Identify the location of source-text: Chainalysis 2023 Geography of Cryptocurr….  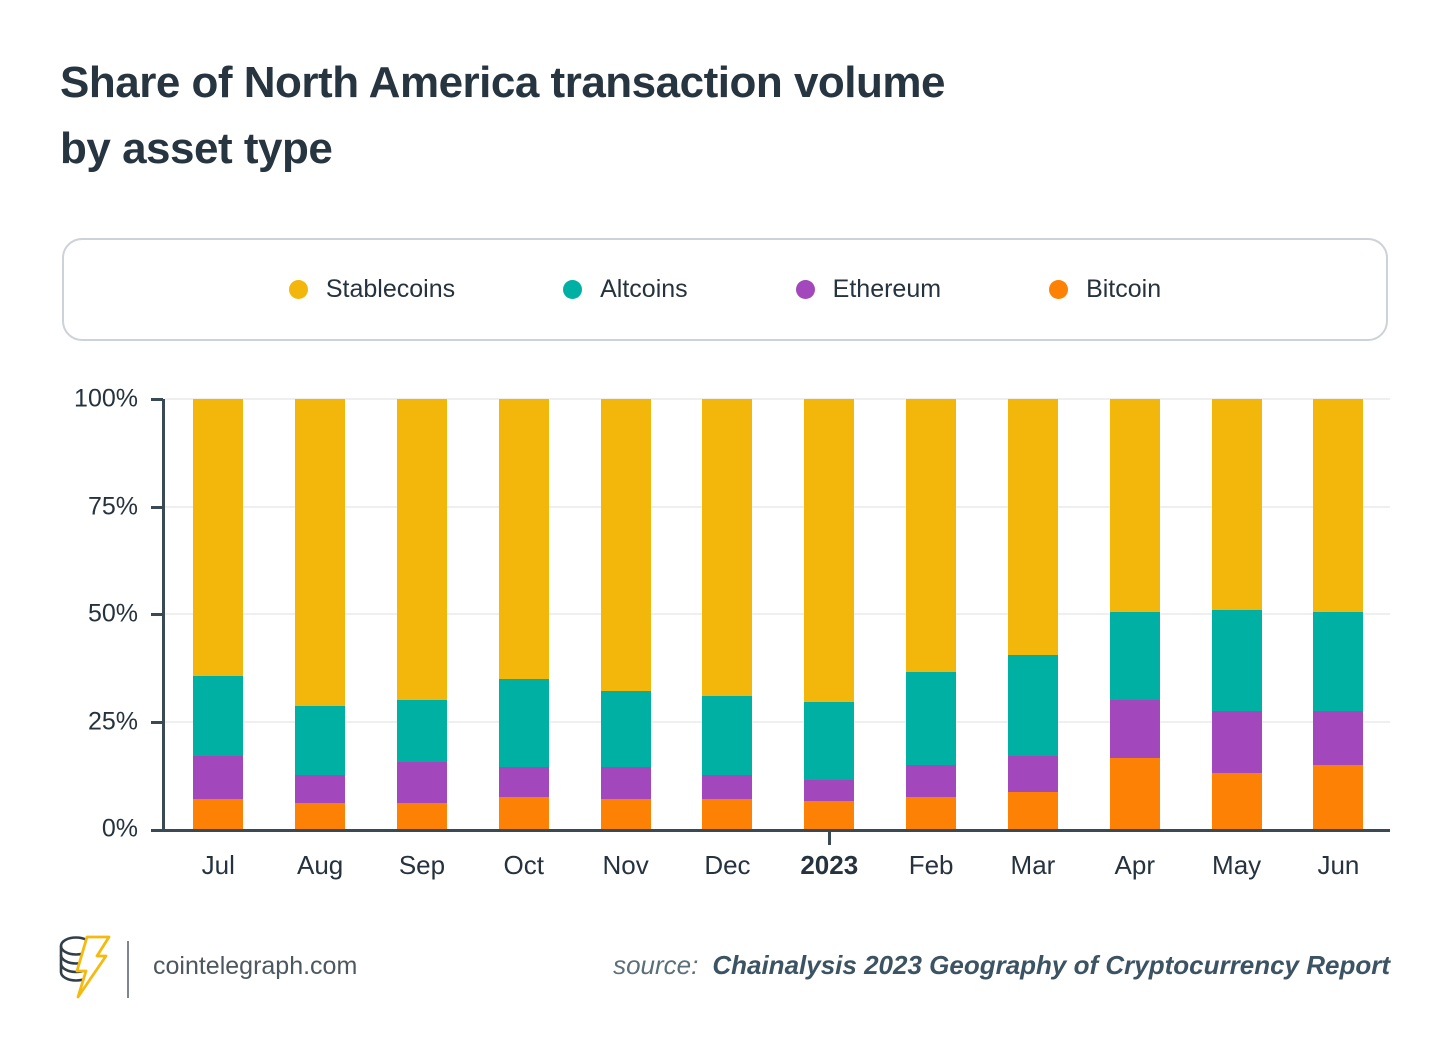
(1051, 965).